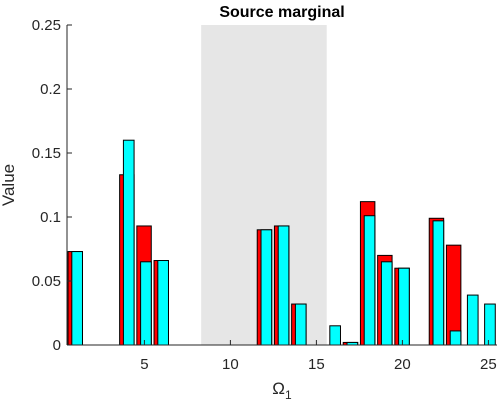 The image size is (501, 413). Describe the element at coordinates (438, 283) in the screenshot. I see `bar-series2-x22` at that location.